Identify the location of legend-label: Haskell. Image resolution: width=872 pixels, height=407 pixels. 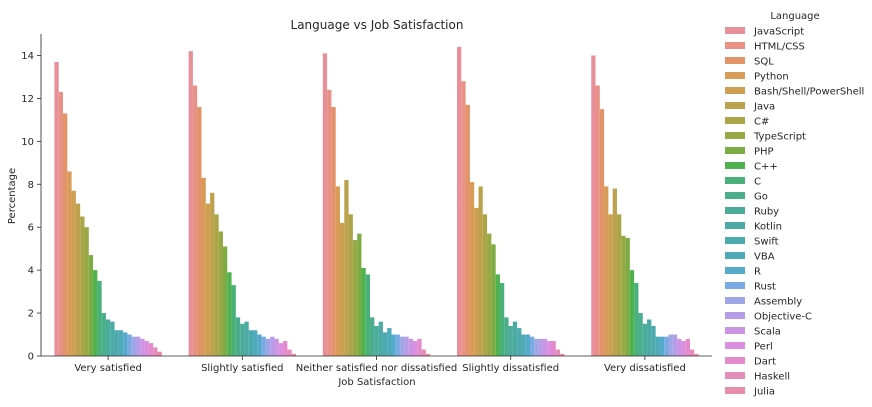
(772, 377).